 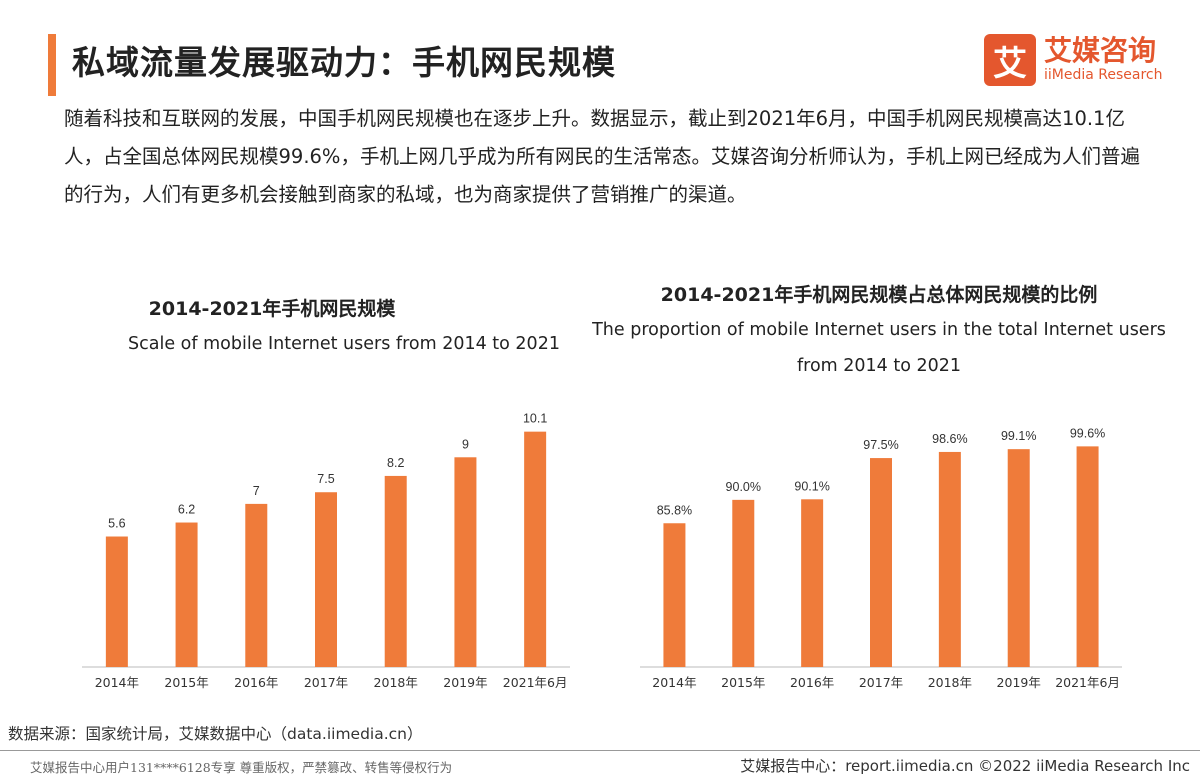 What do you see at coordinates (215, 734) in the screenshot?
I see `data-source: 数据来源：国家统计局，艾媒数据中心（data.iimedia.cn）` at bounding box center [215, 734].